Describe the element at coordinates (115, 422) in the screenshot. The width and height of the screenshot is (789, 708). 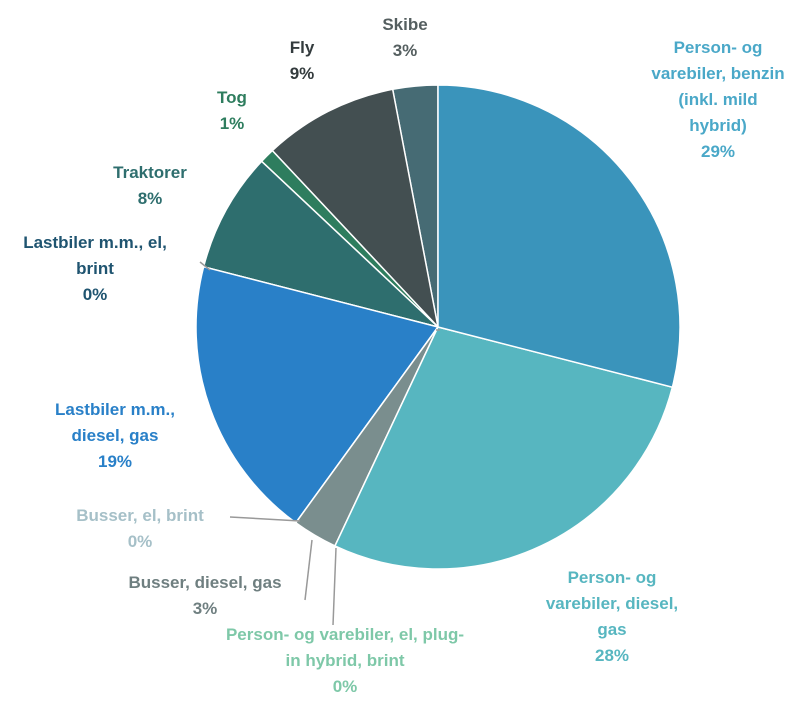
I see `category-label: Lastbiler m.m., diesel, gas` at that location.